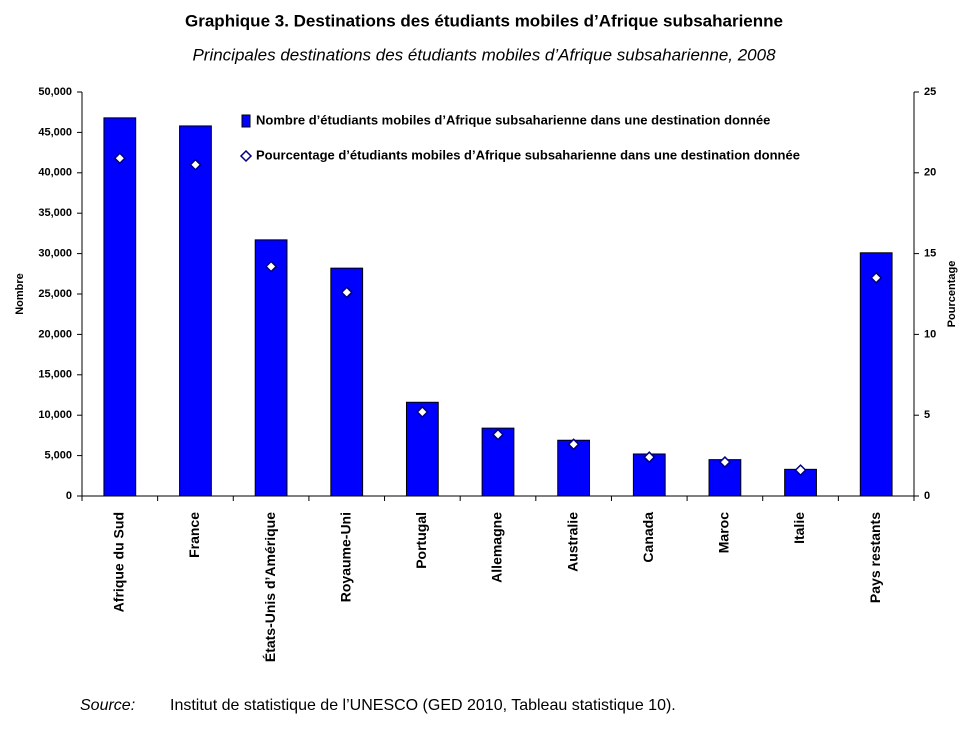 Image resolution: width=968 pixels, height=730 pixels. Describe the element at coordinates (497, 547) in the screenshot. I see `x-tick-label: Allemagne` at that location.